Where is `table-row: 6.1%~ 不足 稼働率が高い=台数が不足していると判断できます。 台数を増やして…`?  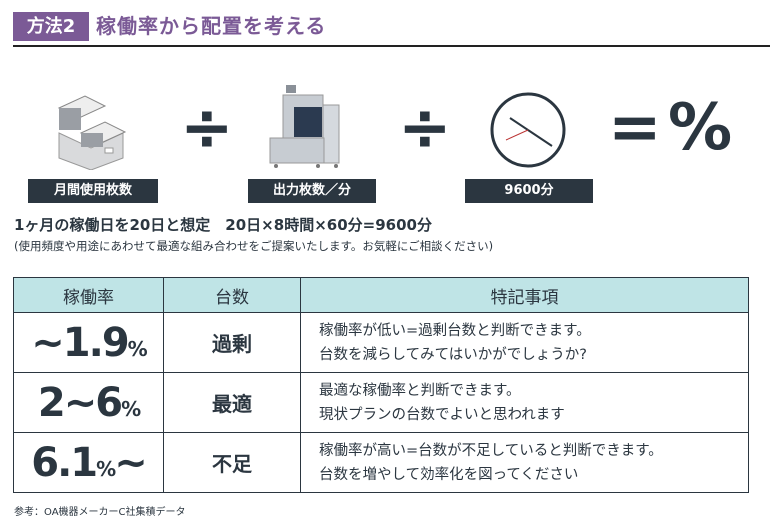 table-row: 6.1%~ 不足 稼働率が高い=台数が不足していると判断できます。 台数を増やして… is located at coordinates (381, 462).